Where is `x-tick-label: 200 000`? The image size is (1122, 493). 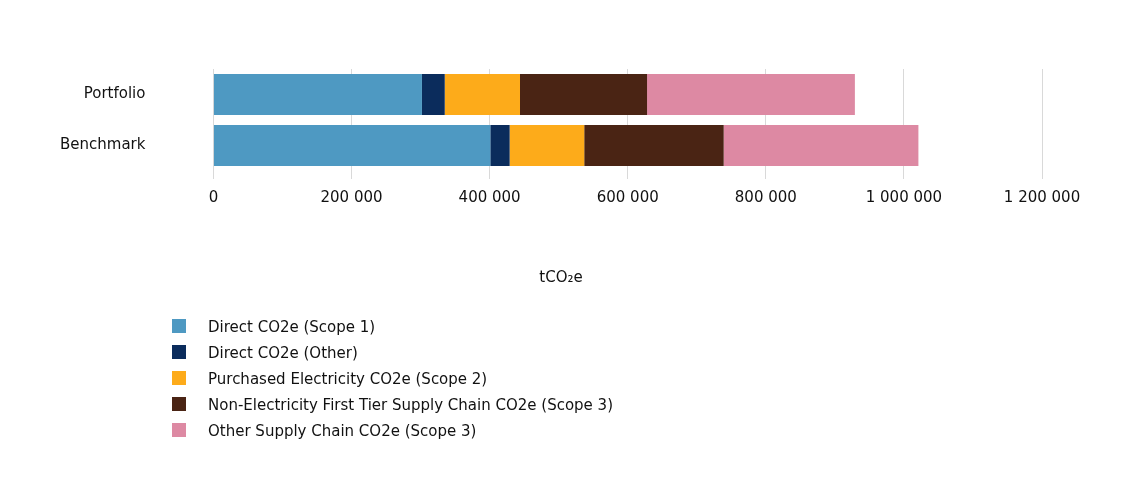 x-tick-label: 200 000 is located at coordinates (351, 196).